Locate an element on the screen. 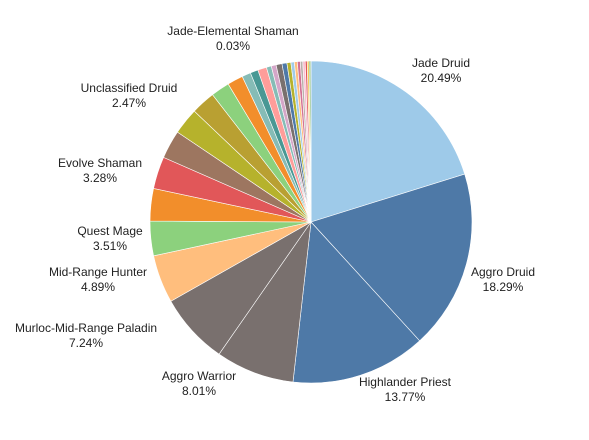  slice-label-value: 2.47% is located at coordinates (129, 103).